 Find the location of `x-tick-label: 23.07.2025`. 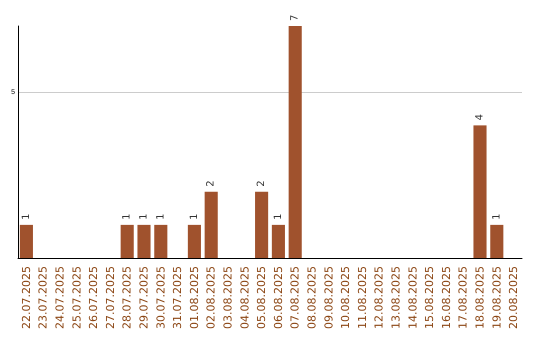

x-tick-label: 23.07.2025 is located at coordinates (43, 298).